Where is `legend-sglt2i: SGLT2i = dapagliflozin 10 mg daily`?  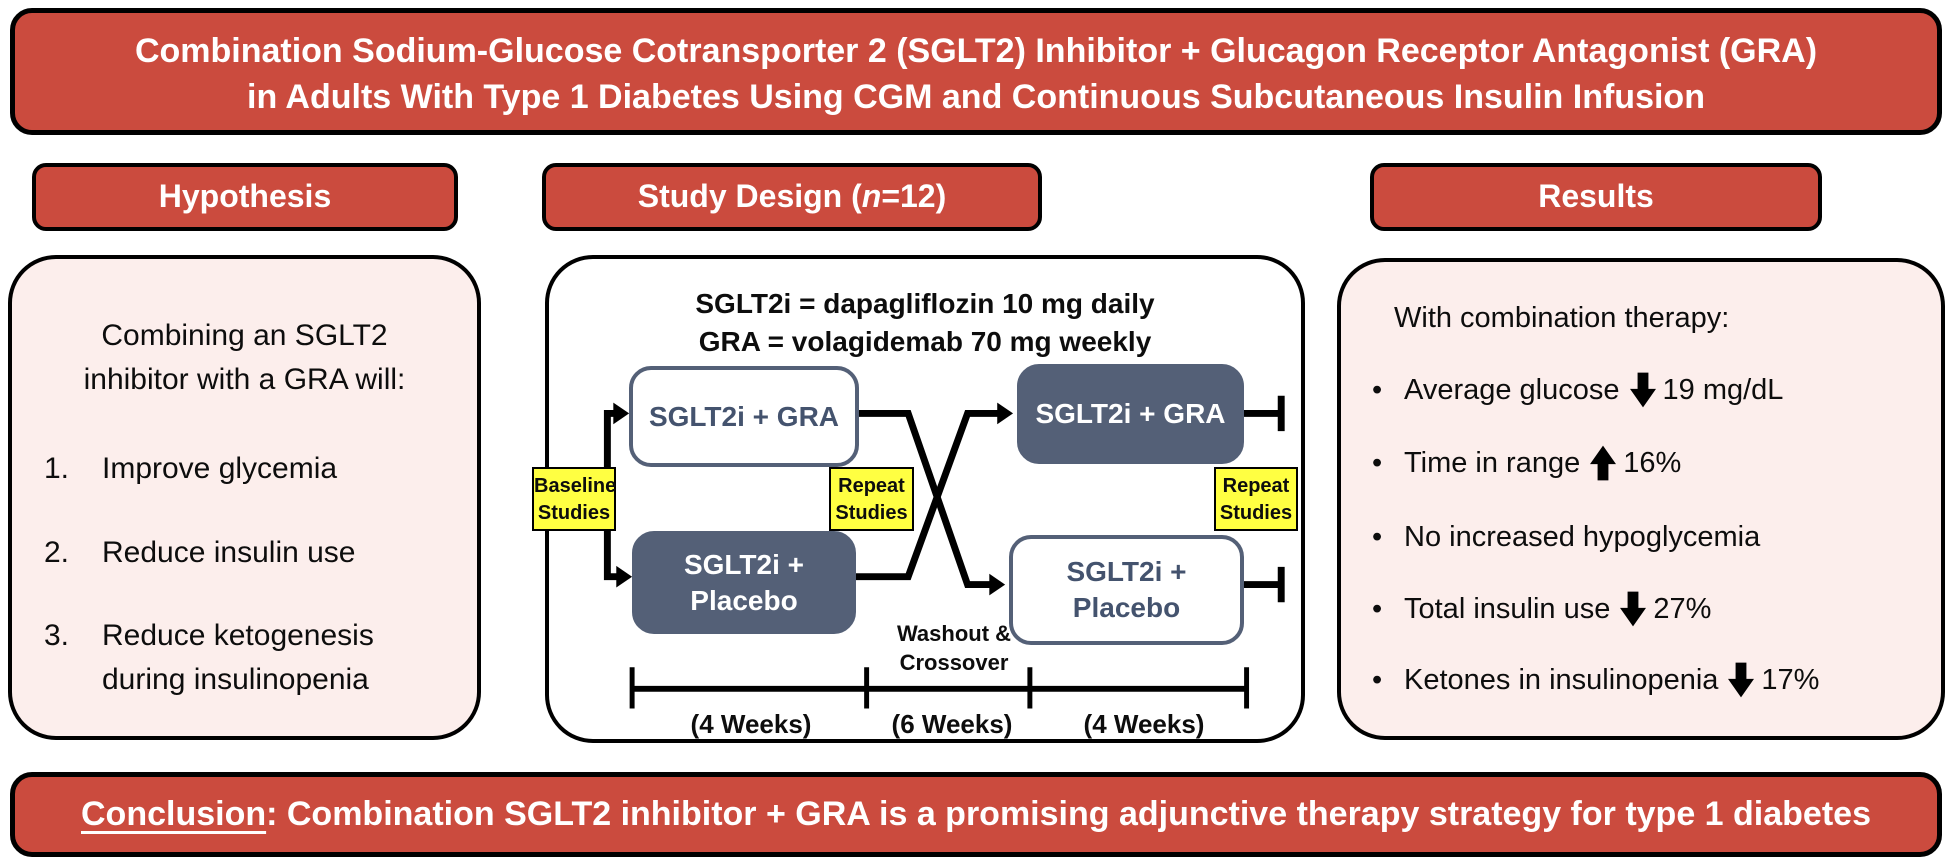 legend-sglt2i: SGLT2i = dapagliflozin 10 mg daily is located at coordinates (925, 303).